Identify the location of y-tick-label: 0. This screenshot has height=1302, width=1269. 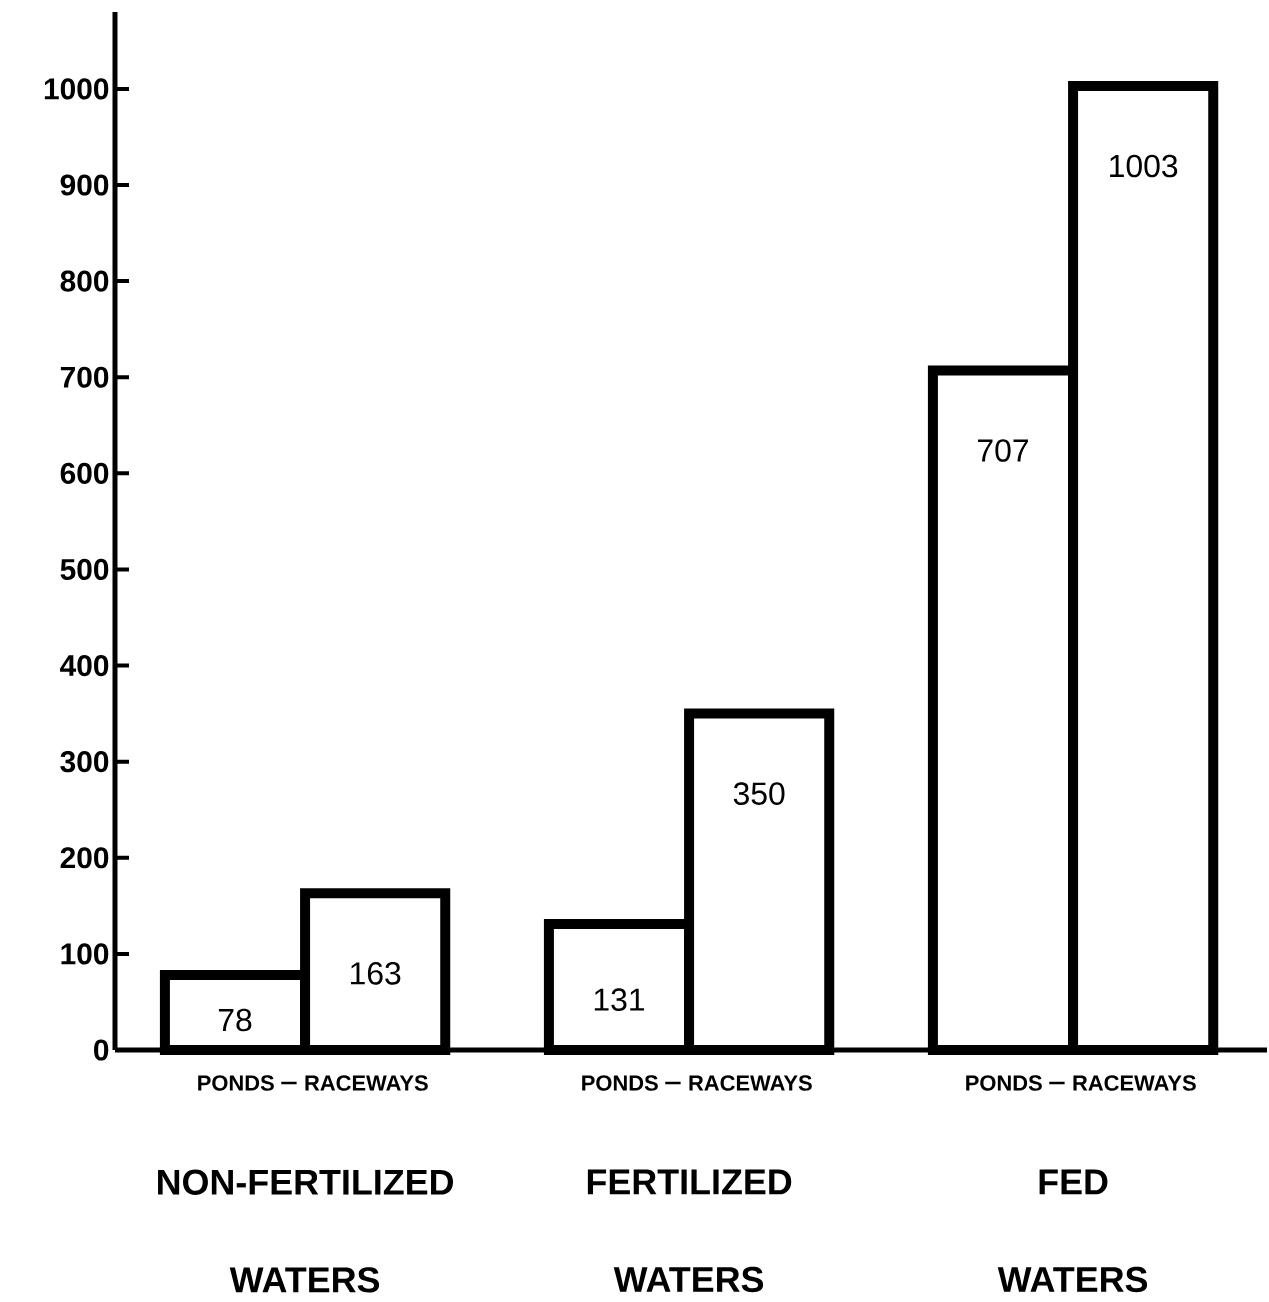
(101, 1050).